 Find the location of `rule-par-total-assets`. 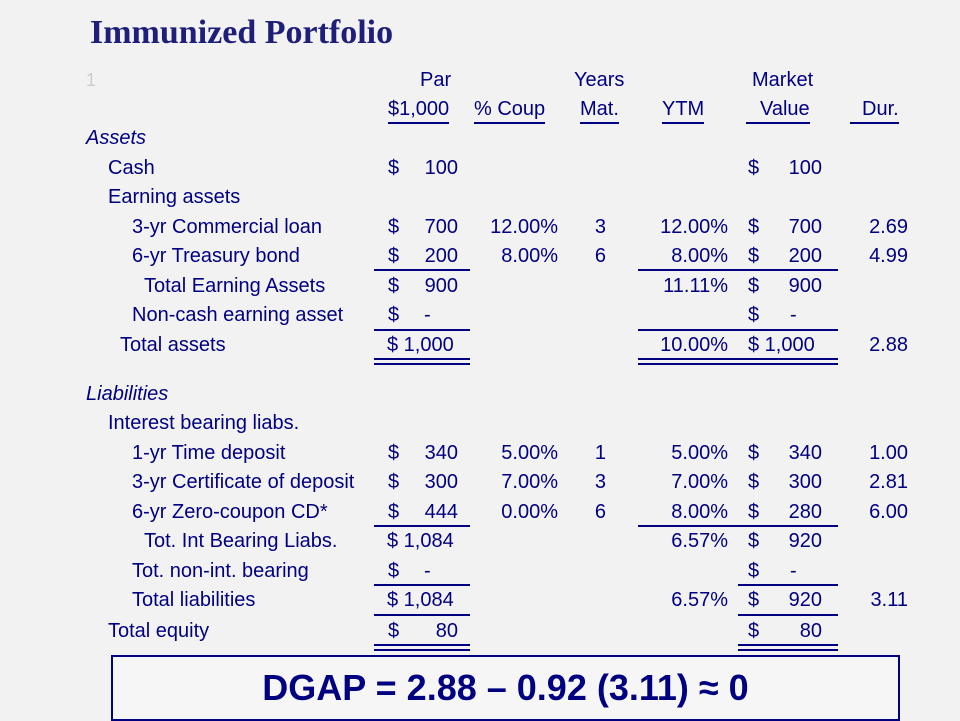

rule-par-total-assets is located at coordinates (422, 330).